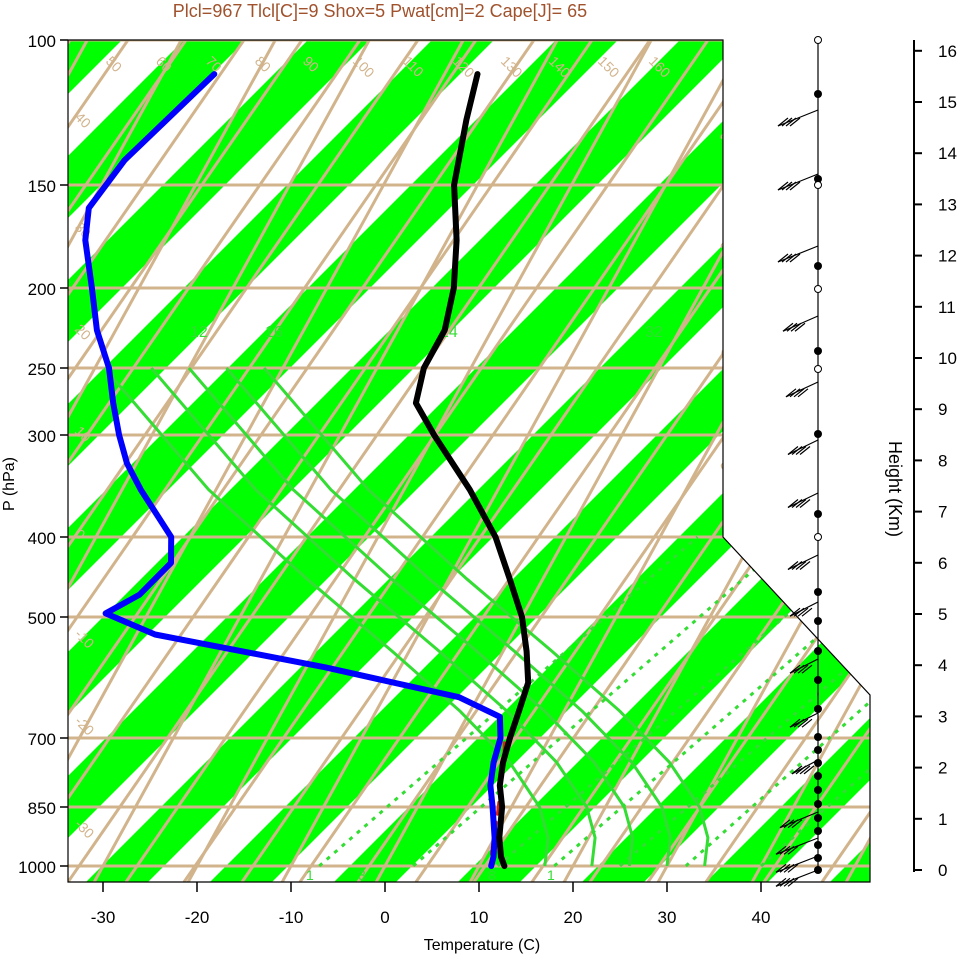 This screenshot has height=957, width=961. Describe the element at coordinates (37, 867) in the screenshot. I see `y-tick-label: 1000` at that location.